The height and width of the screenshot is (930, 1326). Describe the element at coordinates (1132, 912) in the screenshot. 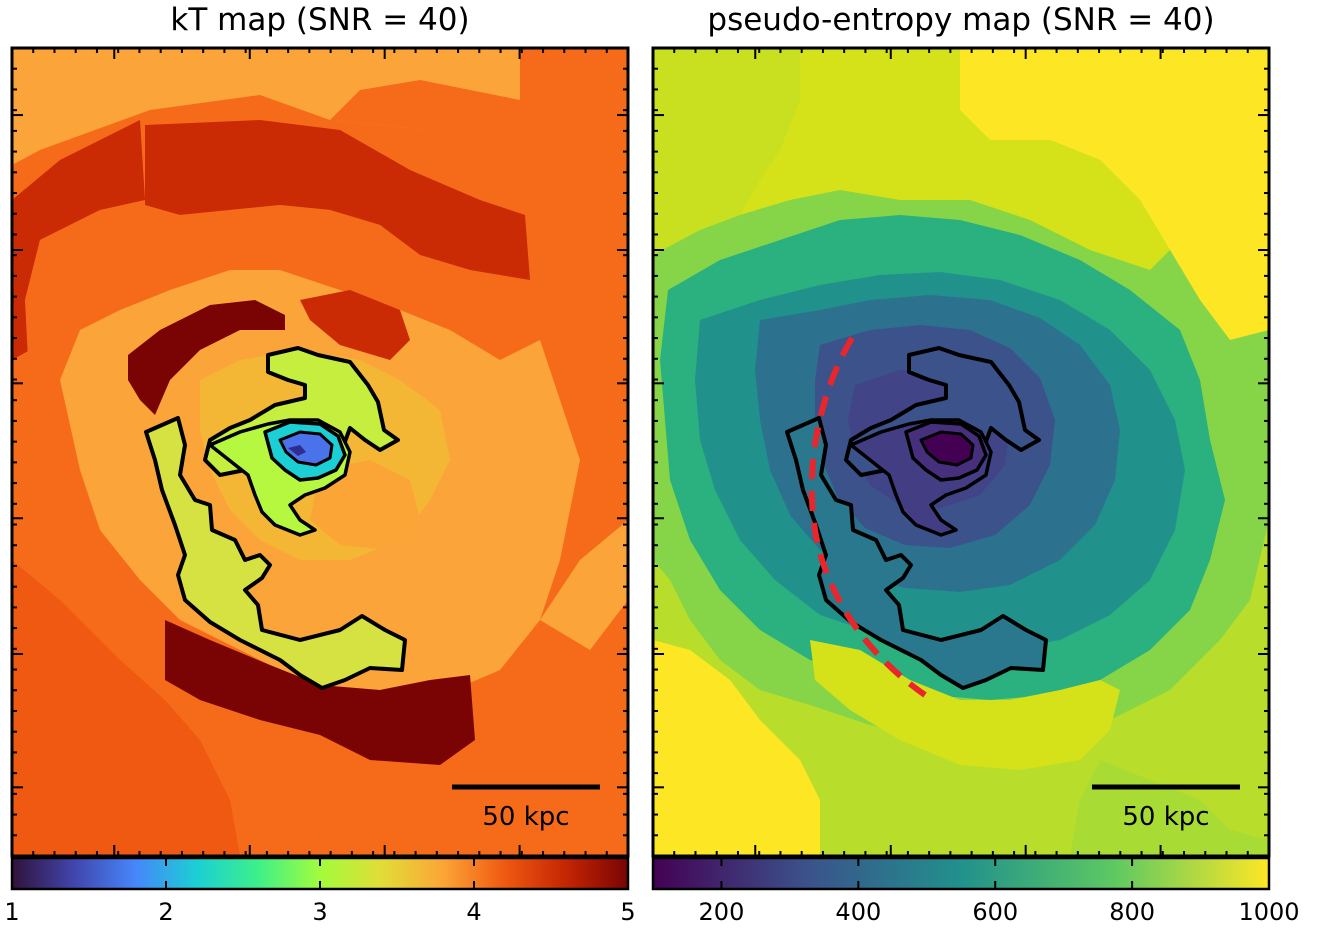

I see `colorbar-tick-label: 800` at that location.